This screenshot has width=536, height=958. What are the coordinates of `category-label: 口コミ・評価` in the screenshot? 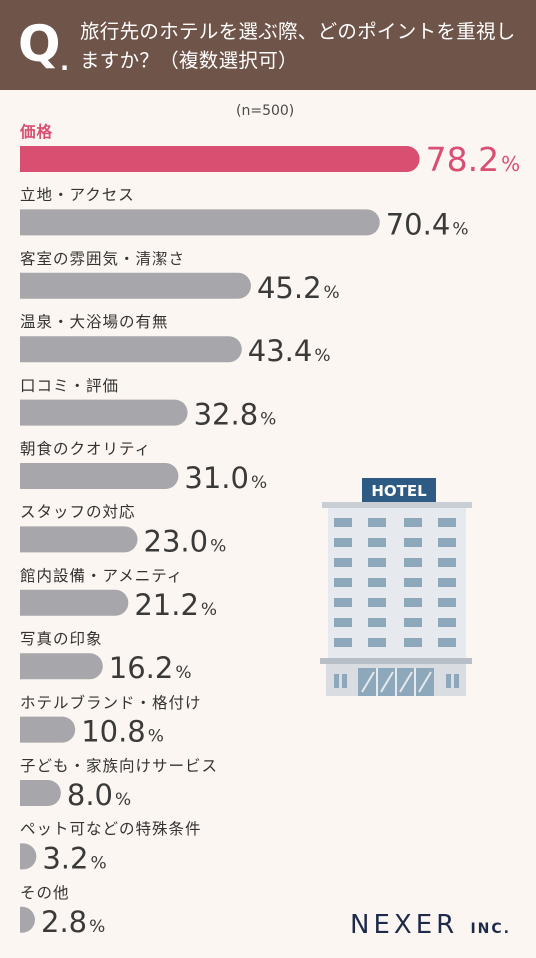 It's located at (70, 385).